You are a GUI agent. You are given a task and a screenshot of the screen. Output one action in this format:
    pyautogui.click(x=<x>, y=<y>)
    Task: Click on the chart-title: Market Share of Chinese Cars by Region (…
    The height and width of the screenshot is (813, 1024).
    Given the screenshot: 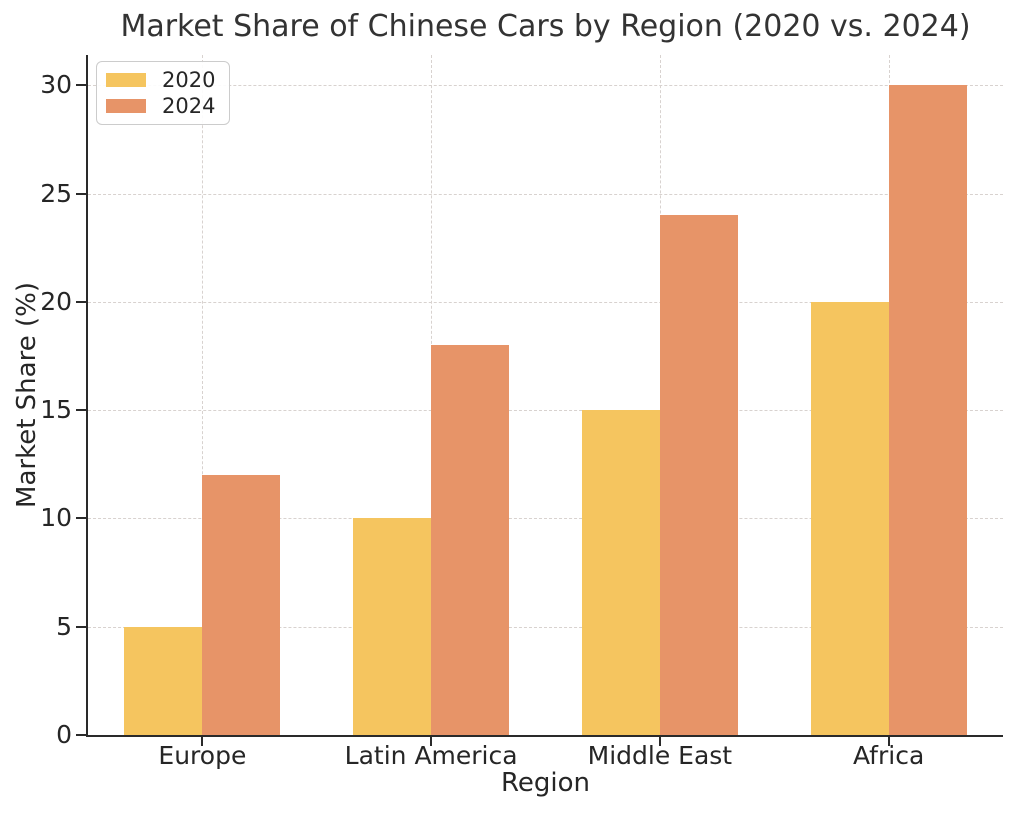 What is the action you would take?
    pyautogui.click(x=545, y=26)
    